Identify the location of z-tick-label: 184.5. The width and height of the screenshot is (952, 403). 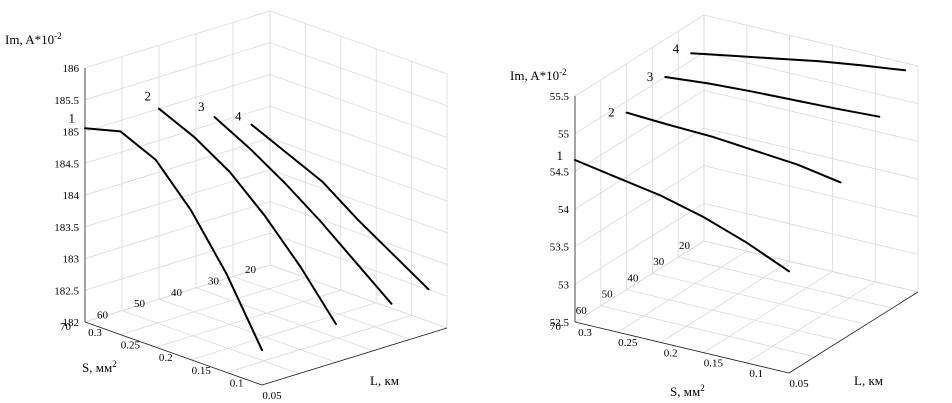
(66, 164).